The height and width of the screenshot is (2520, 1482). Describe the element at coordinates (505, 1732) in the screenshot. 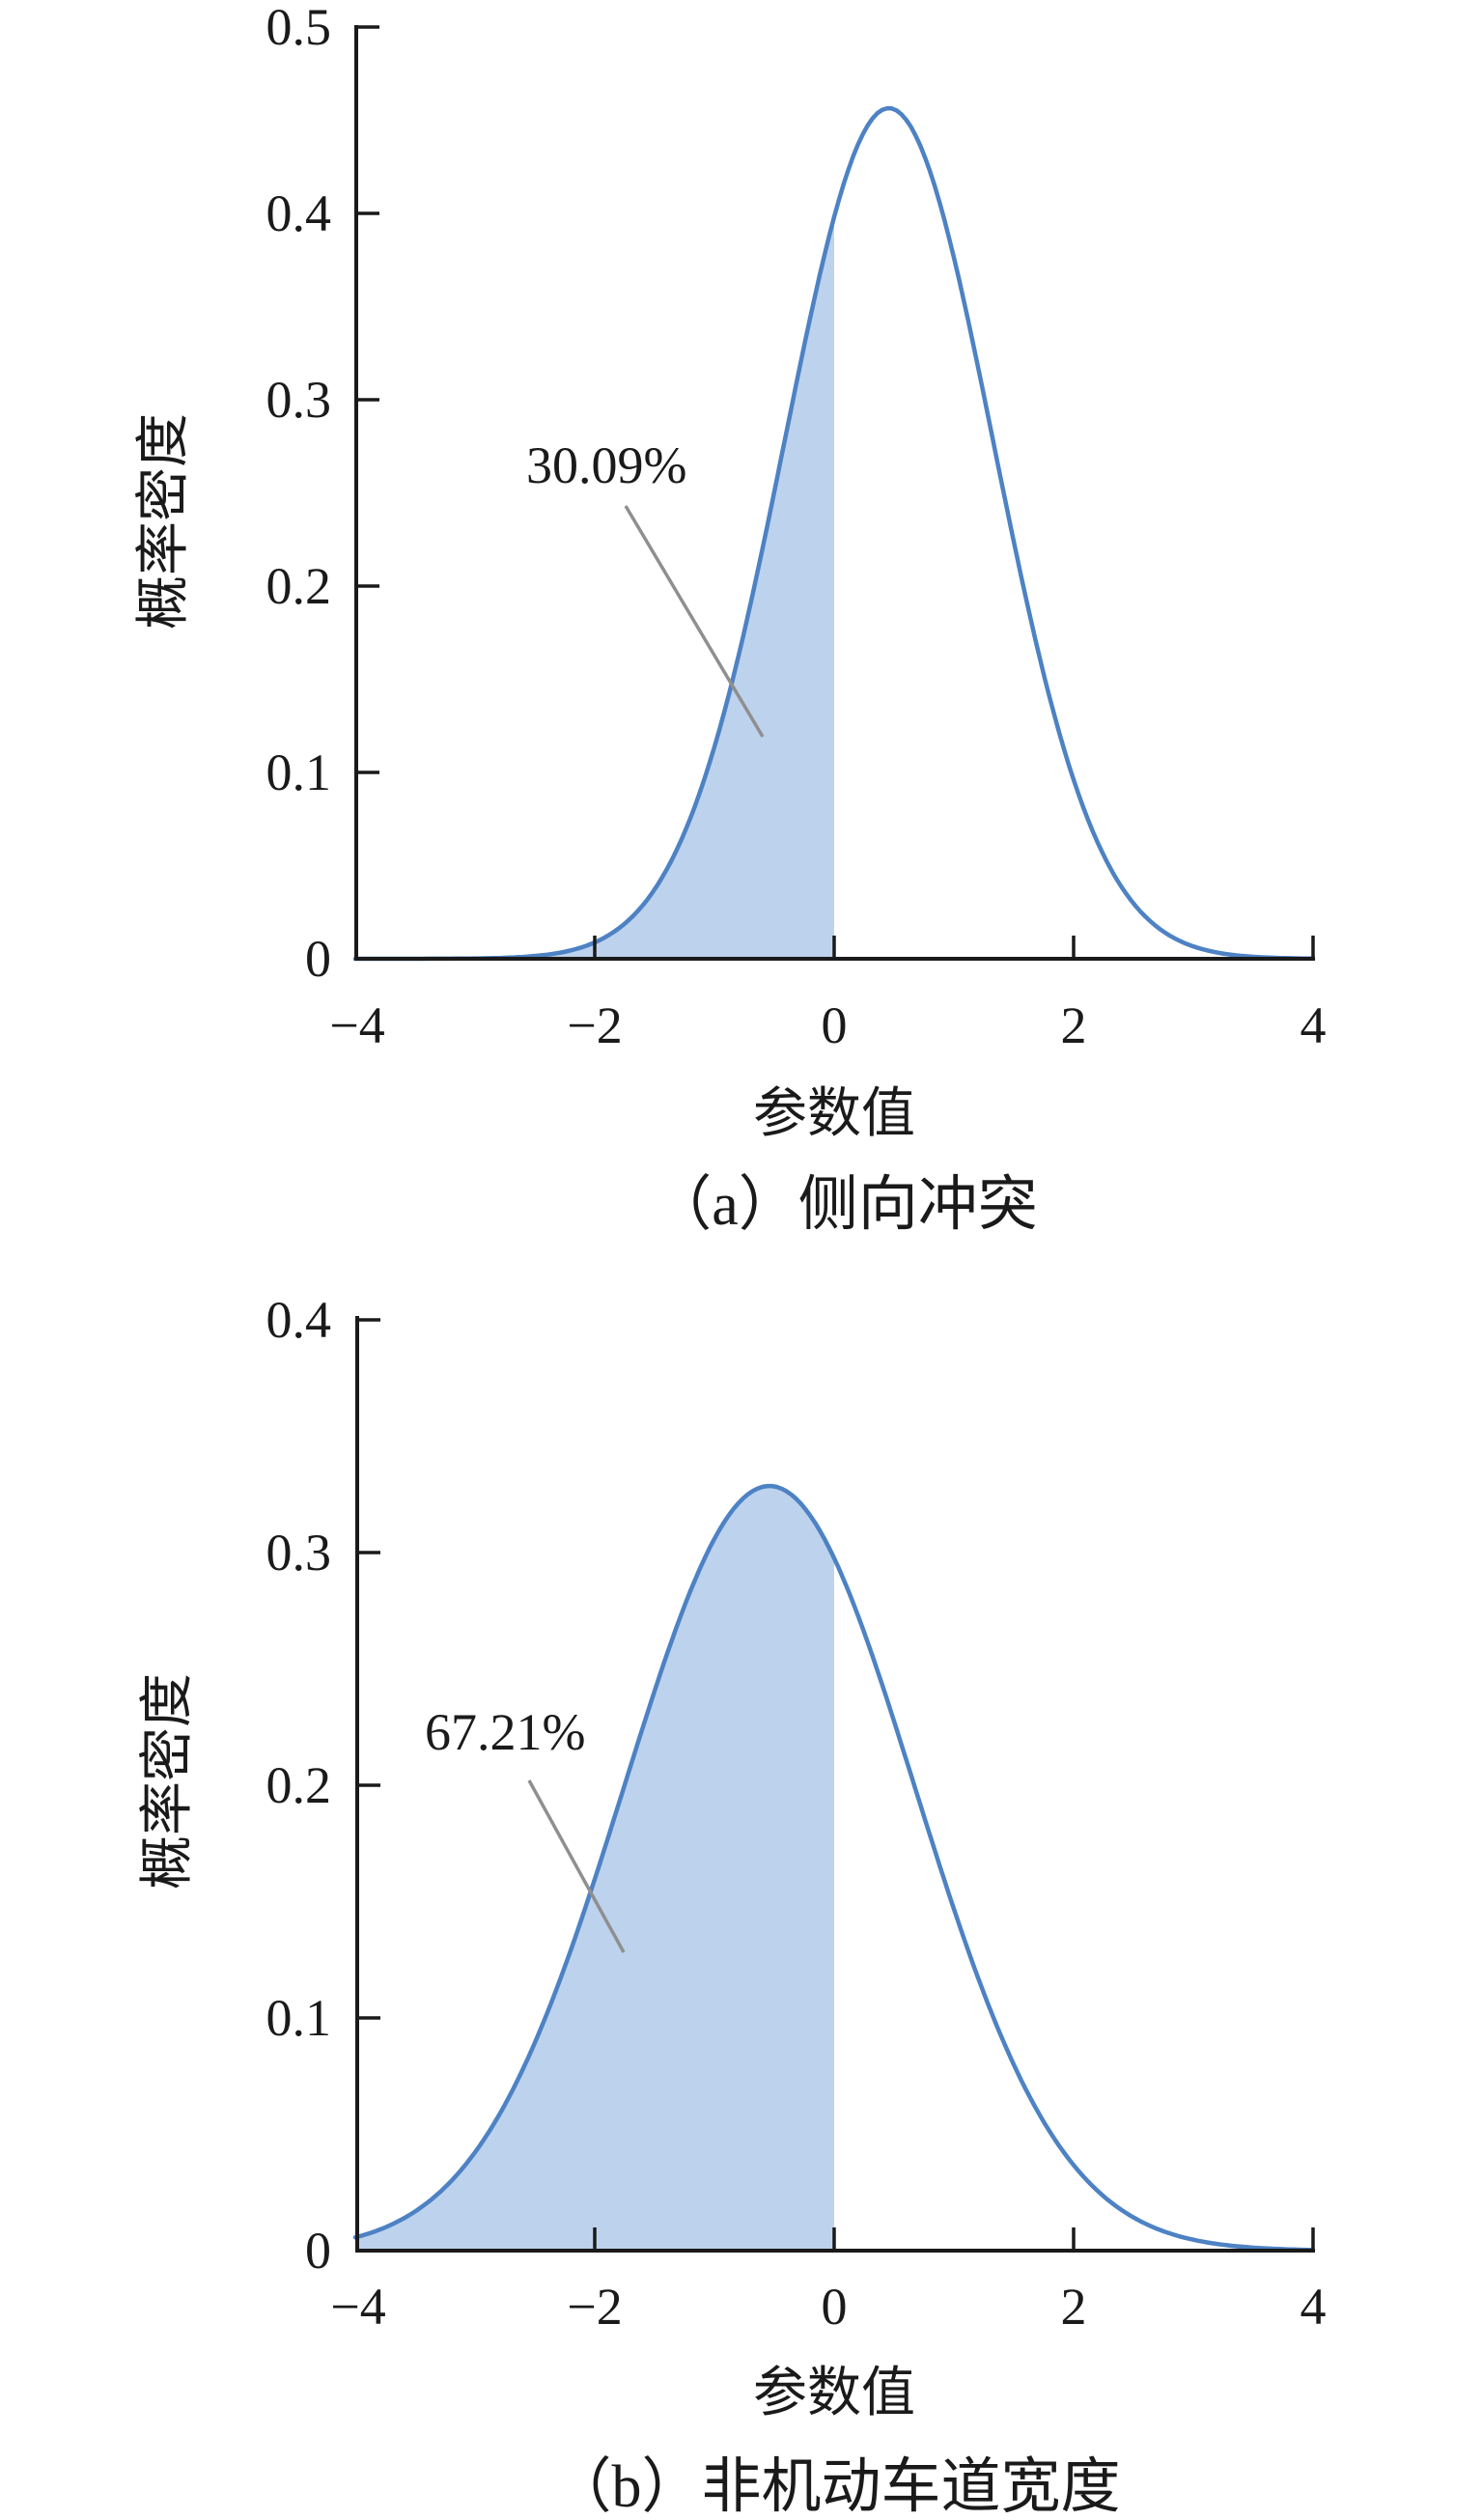

I see `annotation-label-b: 67.21%` at that location.